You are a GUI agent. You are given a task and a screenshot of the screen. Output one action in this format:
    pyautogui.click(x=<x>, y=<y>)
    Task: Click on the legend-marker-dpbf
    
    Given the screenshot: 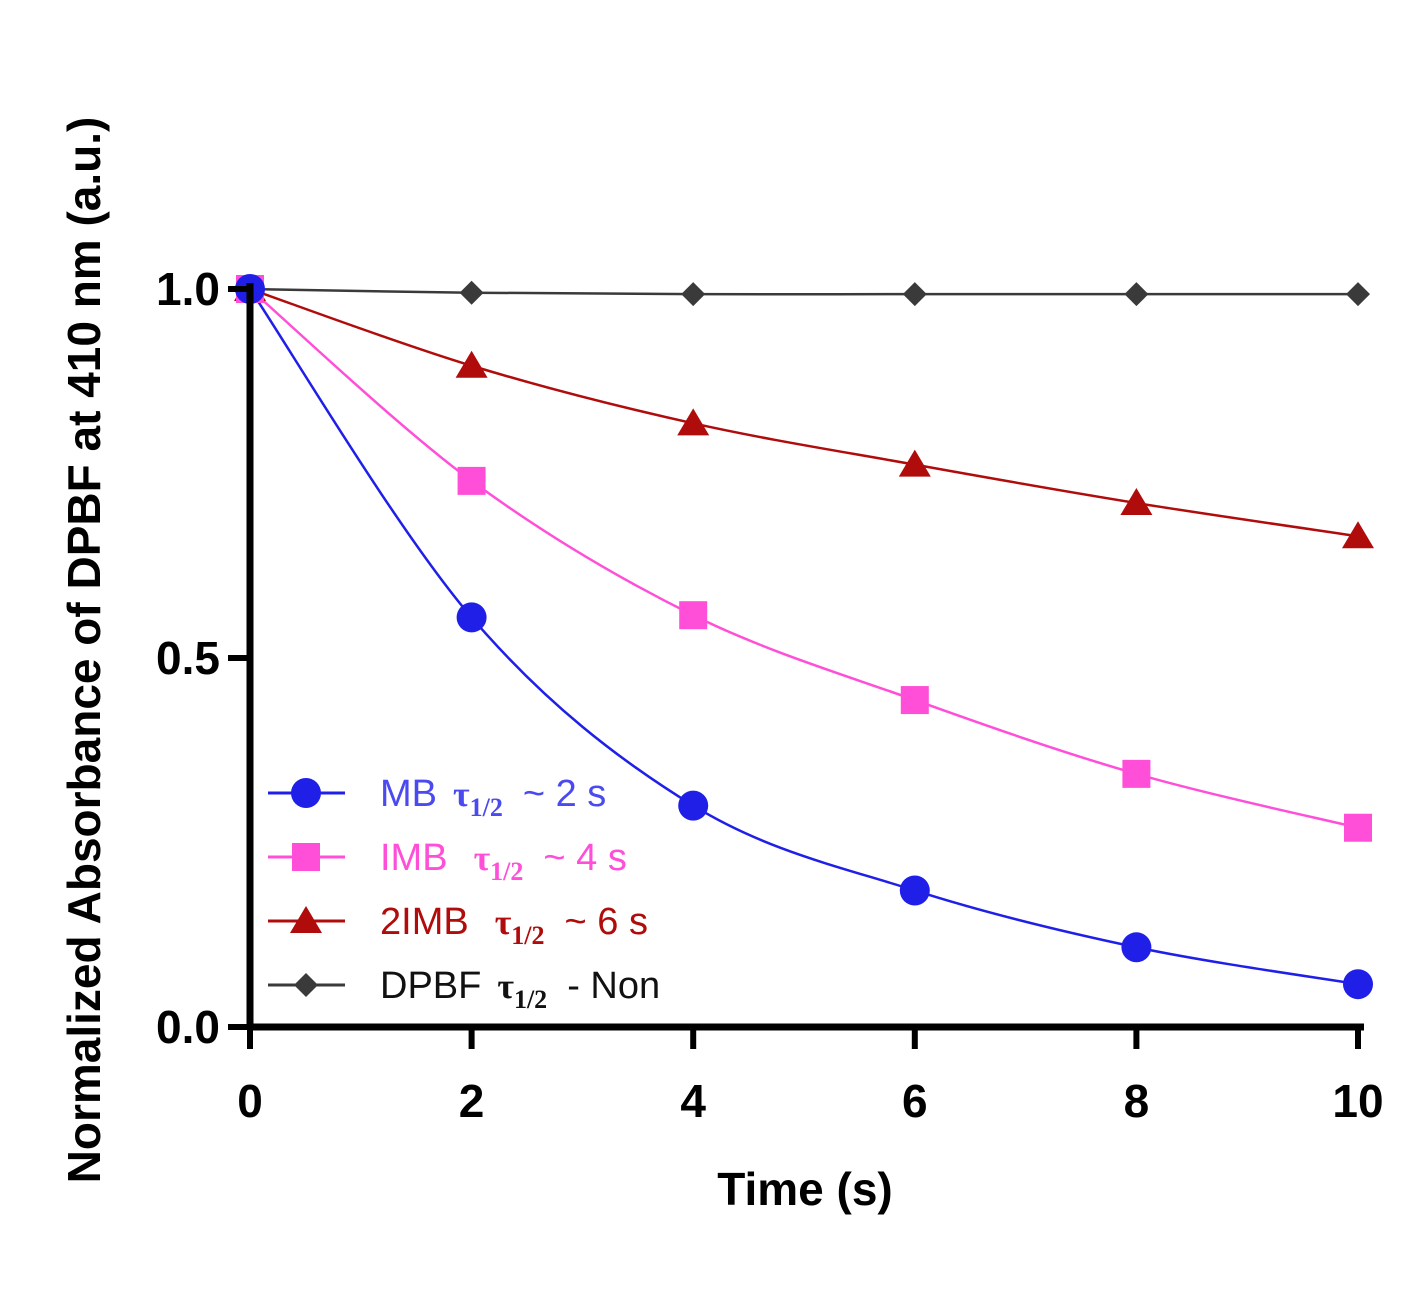 What is the action you would take?
    pyautogui.click(x=306, y=985)
    